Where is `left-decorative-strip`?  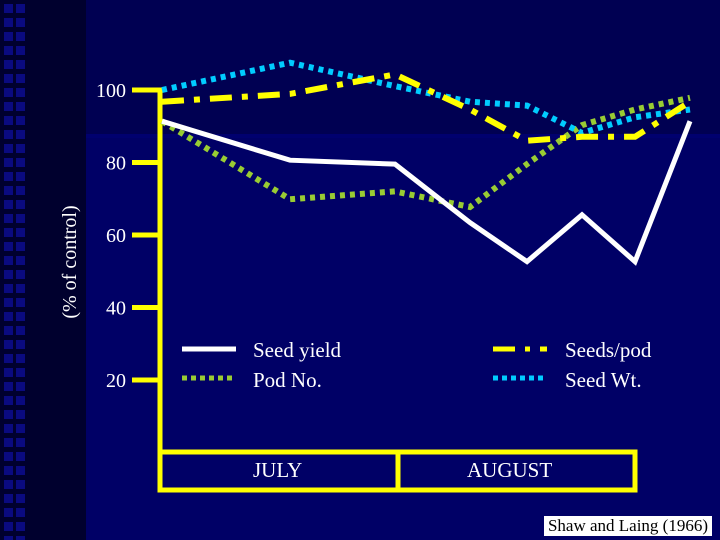 left-decorative-strip is located at coordinates (43, 270).